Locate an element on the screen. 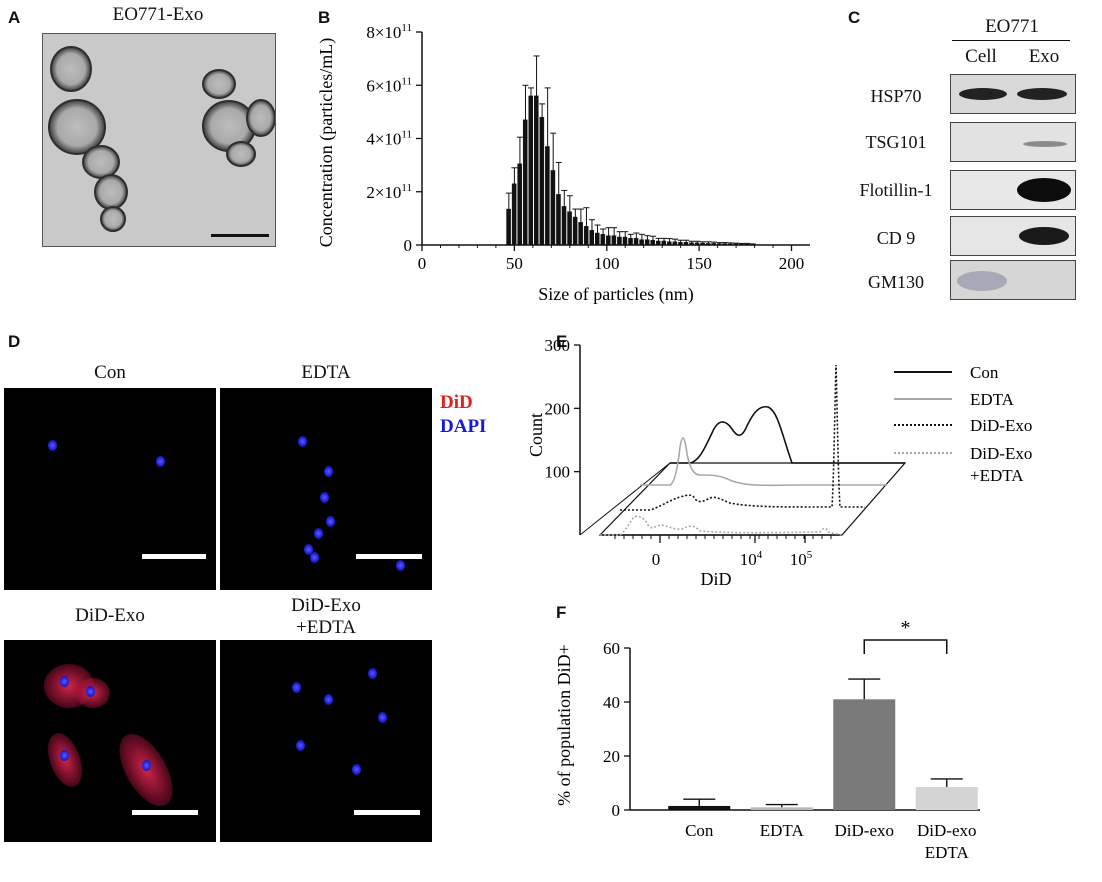  blot-col-cell: Cell is located at coordinates (981, 56).